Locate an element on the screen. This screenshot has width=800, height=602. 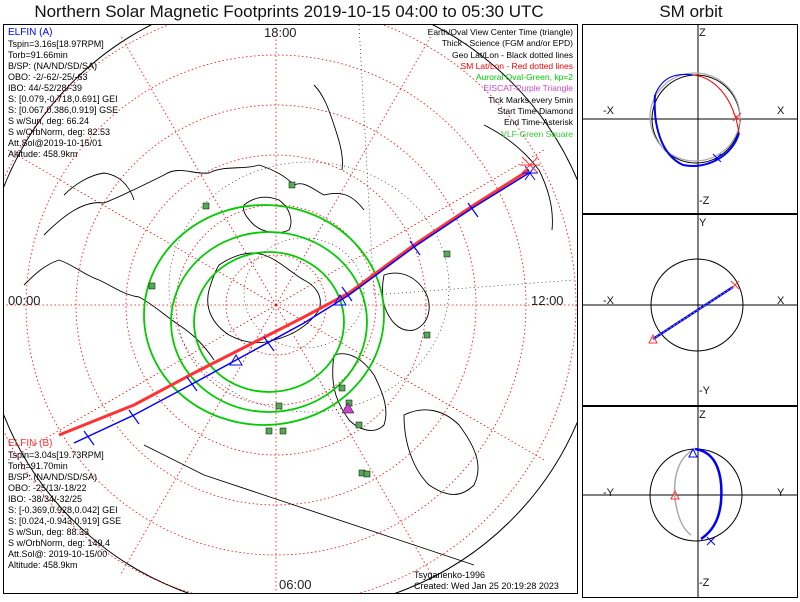
sm-orbit-panel-yz: Z -Z -Y Y is located at coordinates (690, 502).